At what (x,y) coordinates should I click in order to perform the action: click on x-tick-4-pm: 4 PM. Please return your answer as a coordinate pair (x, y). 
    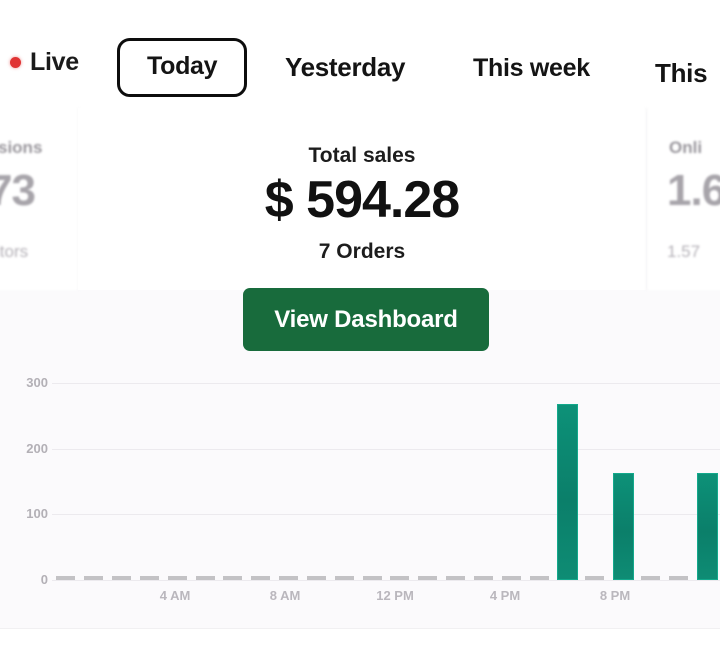
    Looking at the image, I should click on (505, 595).